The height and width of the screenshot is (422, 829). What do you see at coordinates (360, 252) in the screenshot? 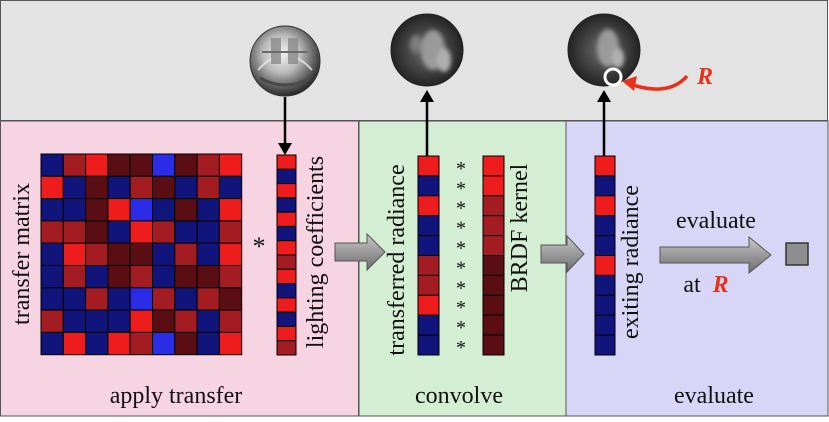
I see `flow-arrow-to-convolve` at bounding box center [360, 252].